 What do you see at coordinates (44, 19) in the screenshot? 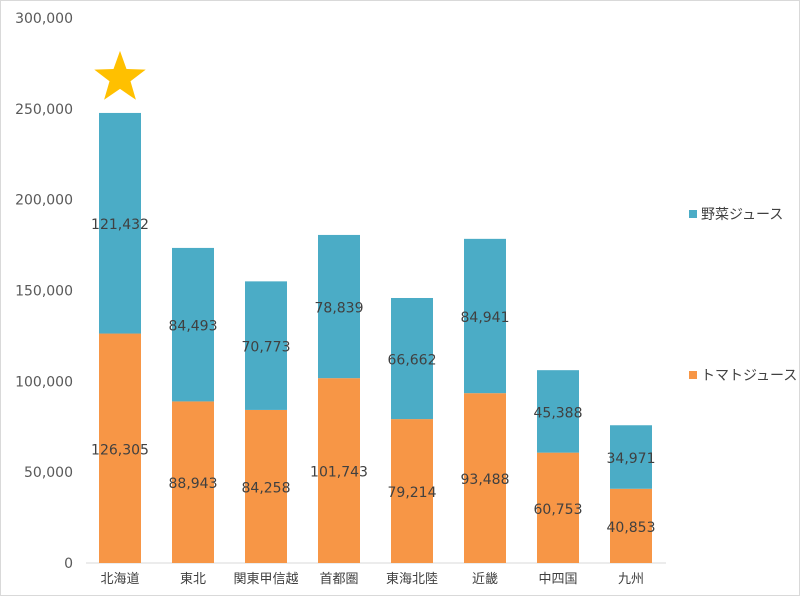
I see `y-tick-label: 300,000` at bounding box center [44, 19].